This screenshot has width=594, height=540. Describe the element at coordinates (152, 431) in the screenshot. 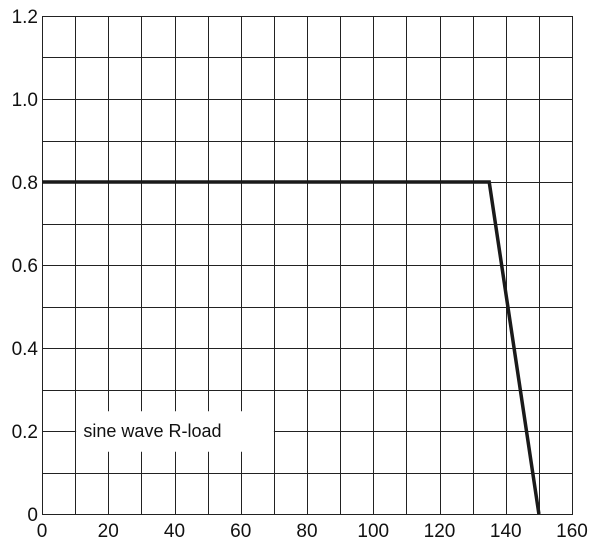

I see `annotation-label: sine wave R-load` at that location.